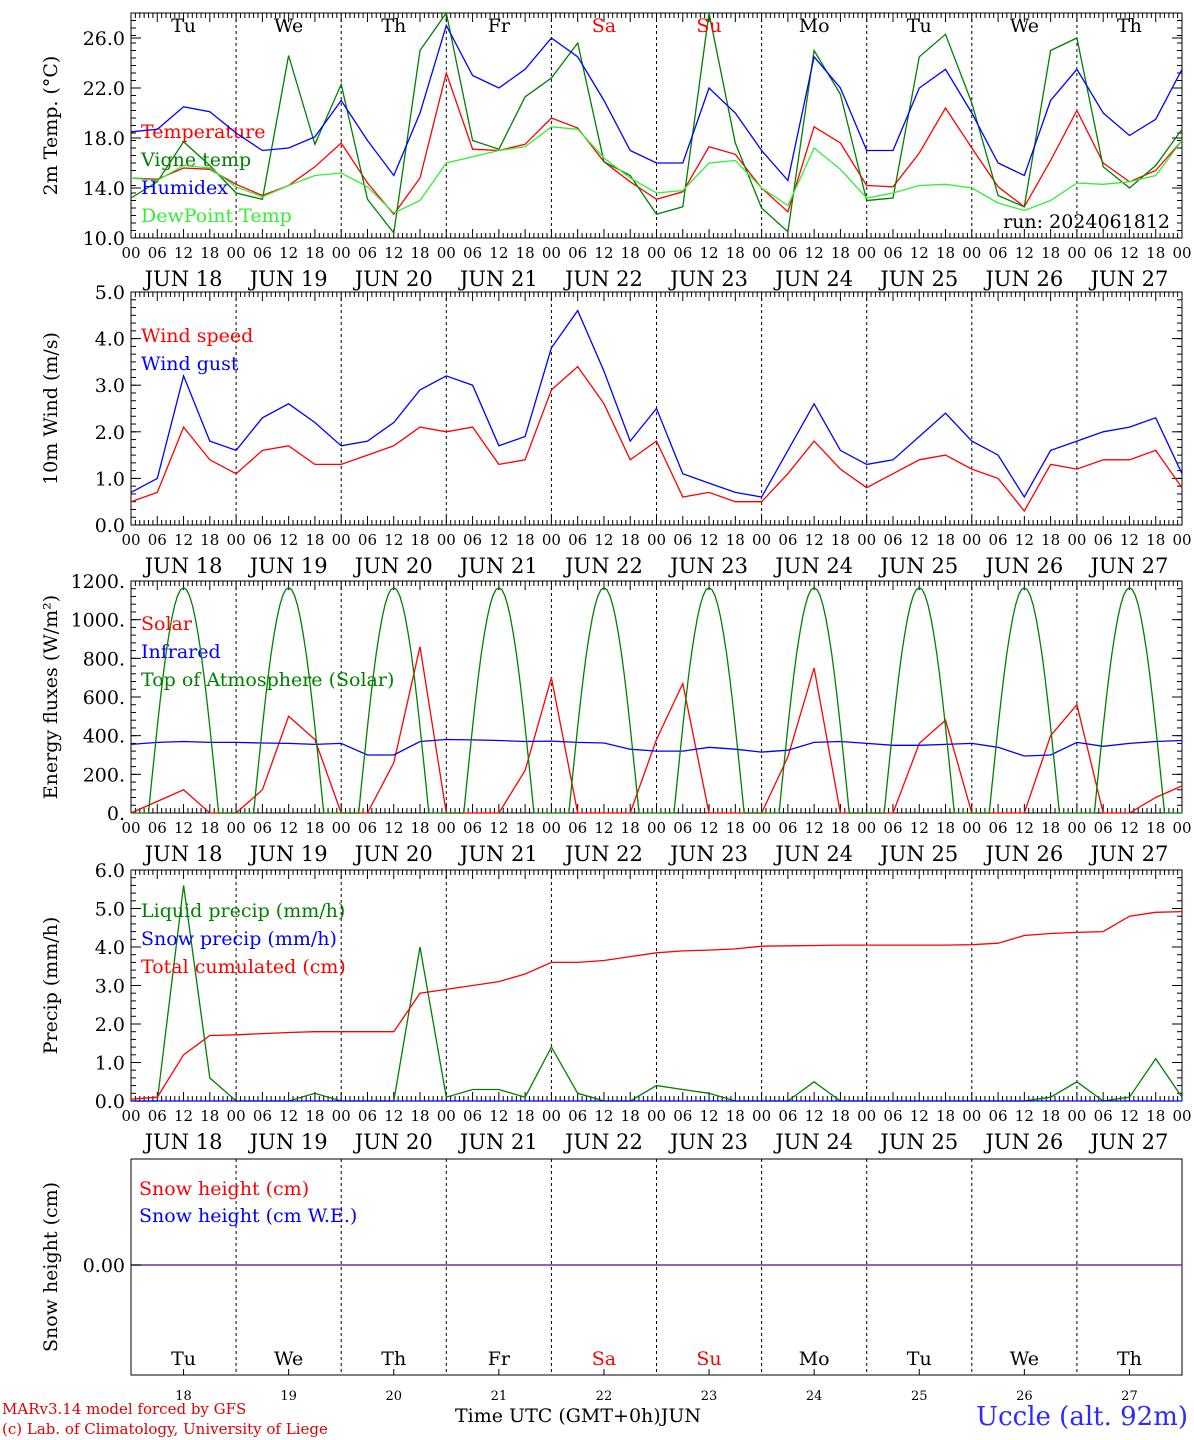 The image size is (1194, 1440). Describe the element at coordinates (184, 188) in the screenshot. I see `legend-entry: Humidex` at that location.